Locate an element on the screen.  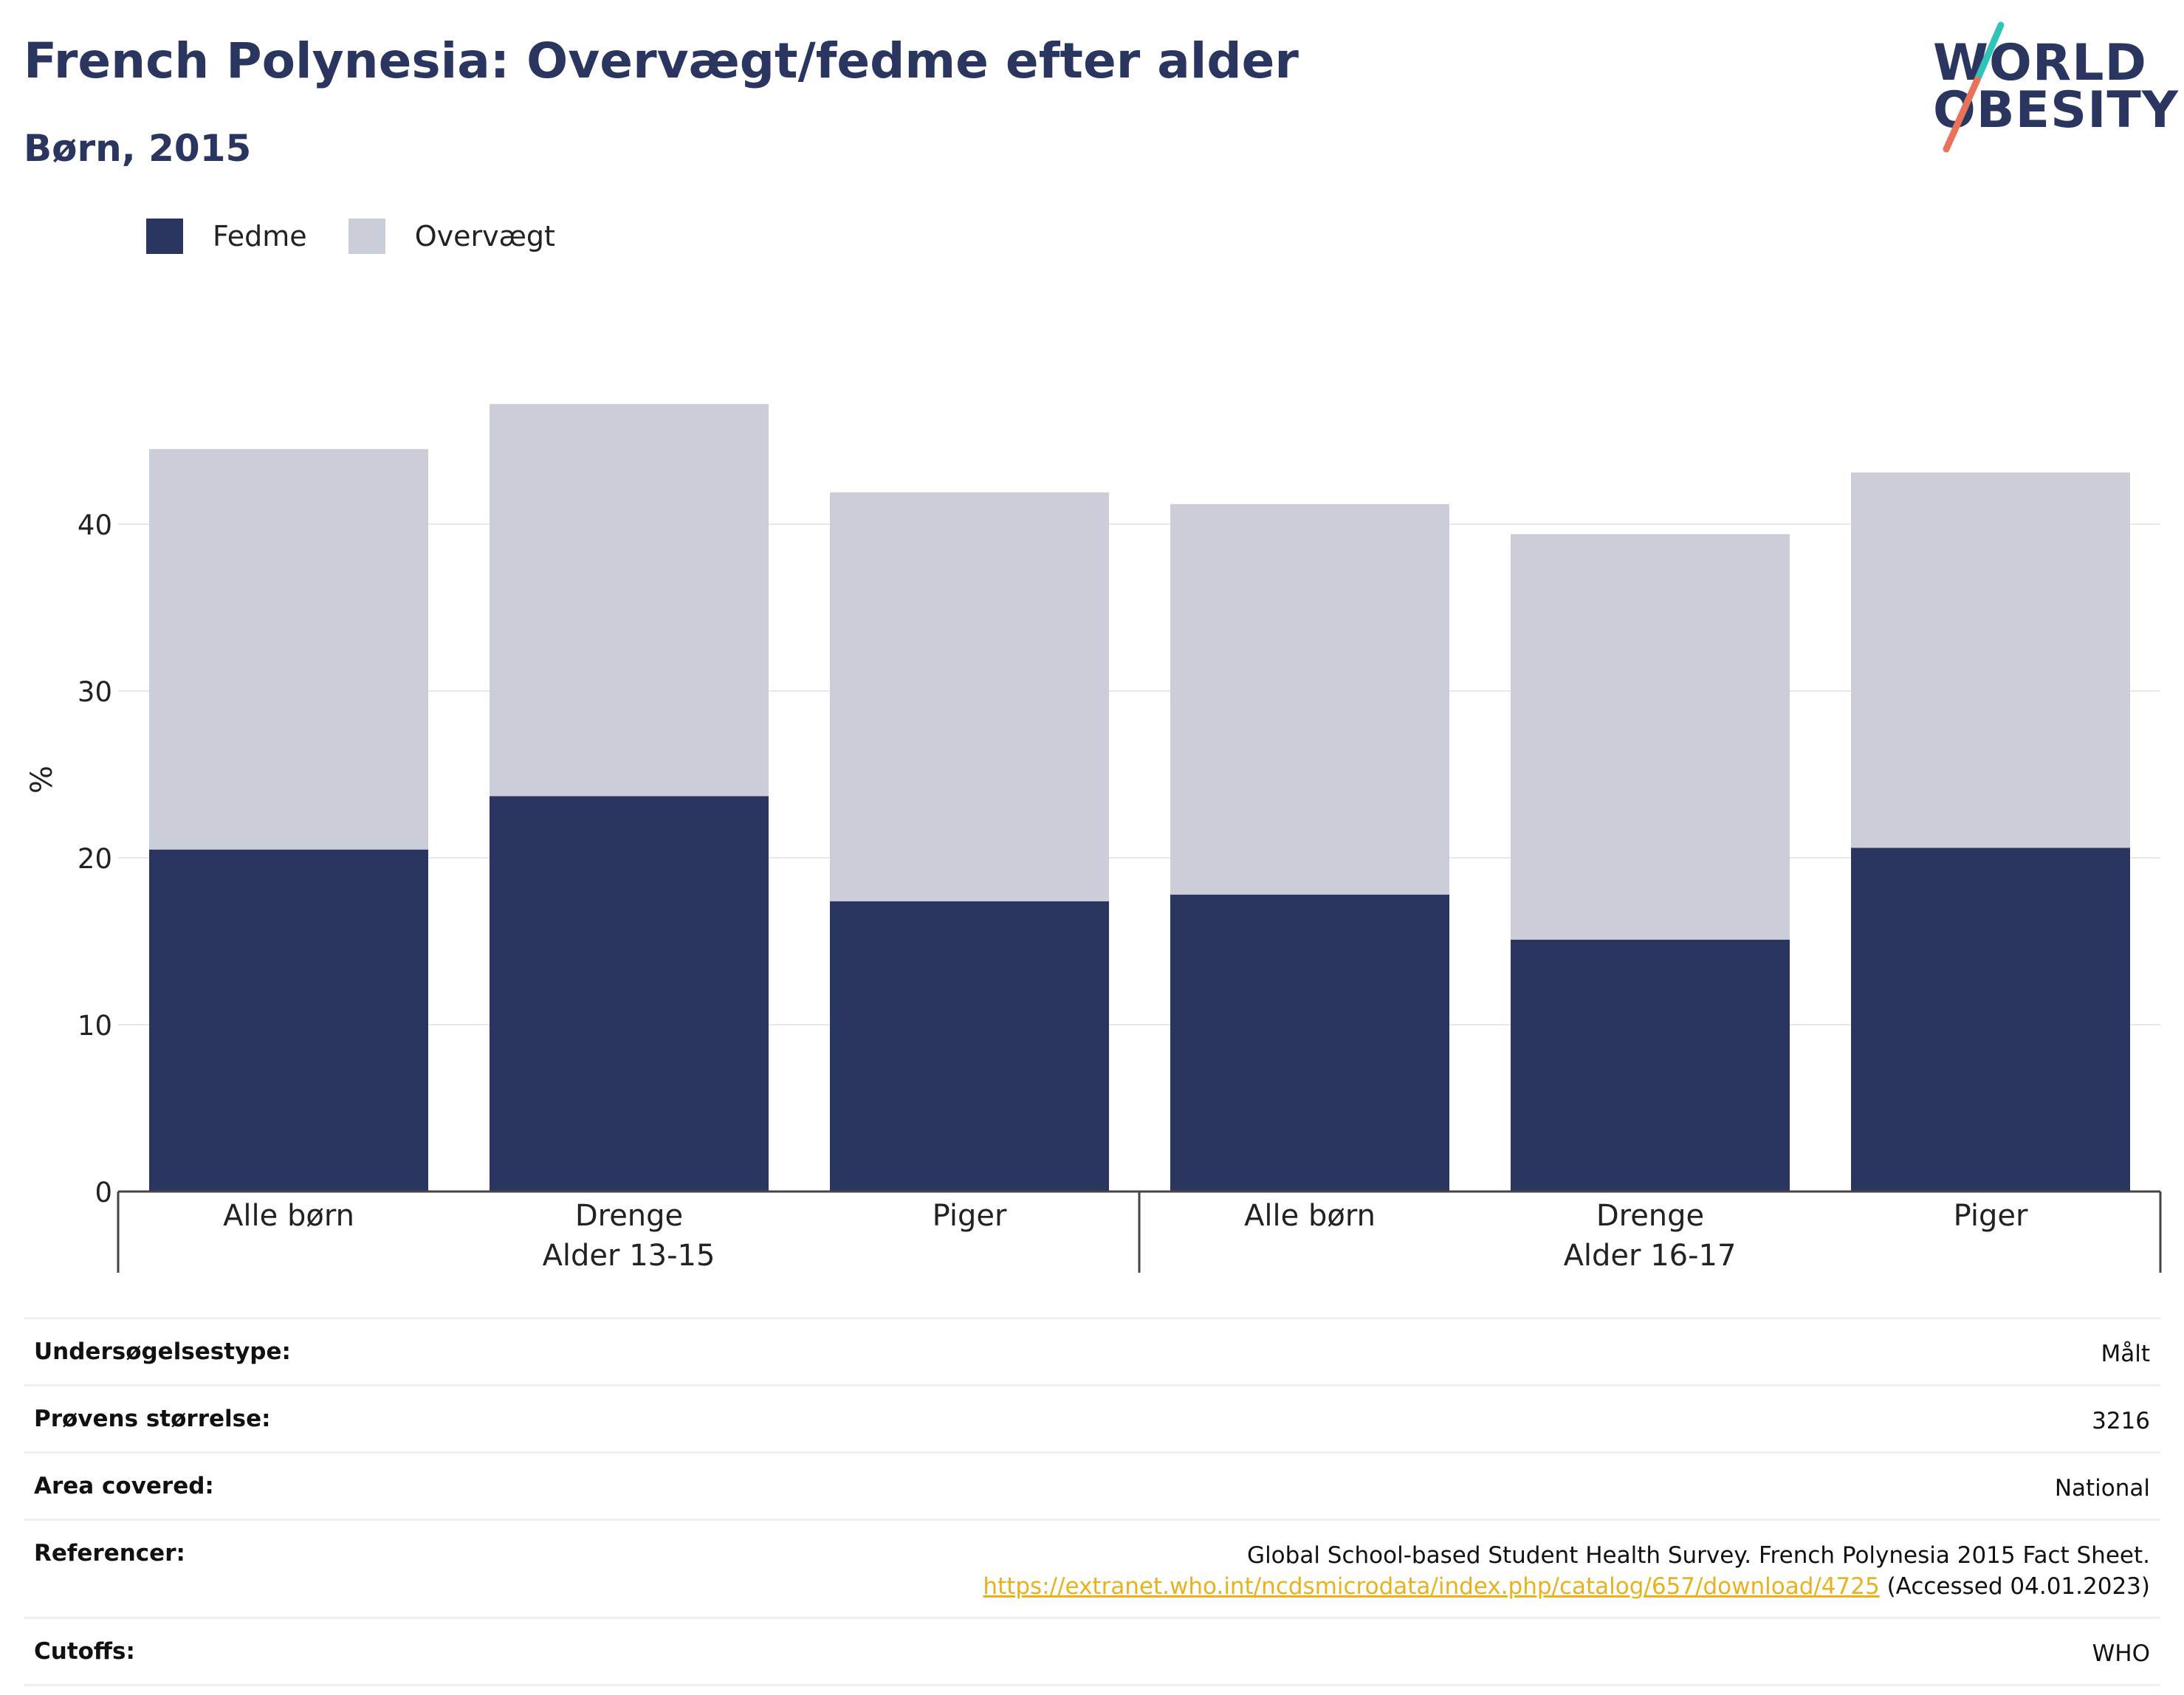
cutoffs-value: WHO is located at coordinates (2121, 1653).